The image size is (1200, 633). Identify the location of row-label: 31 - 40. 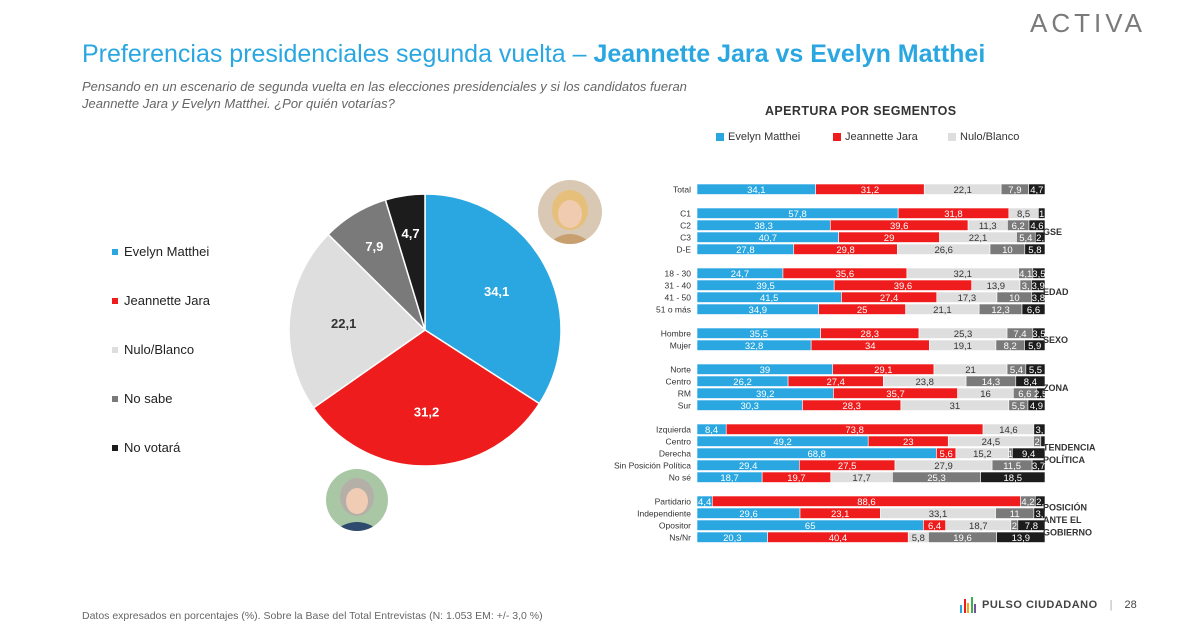
(678, 285).